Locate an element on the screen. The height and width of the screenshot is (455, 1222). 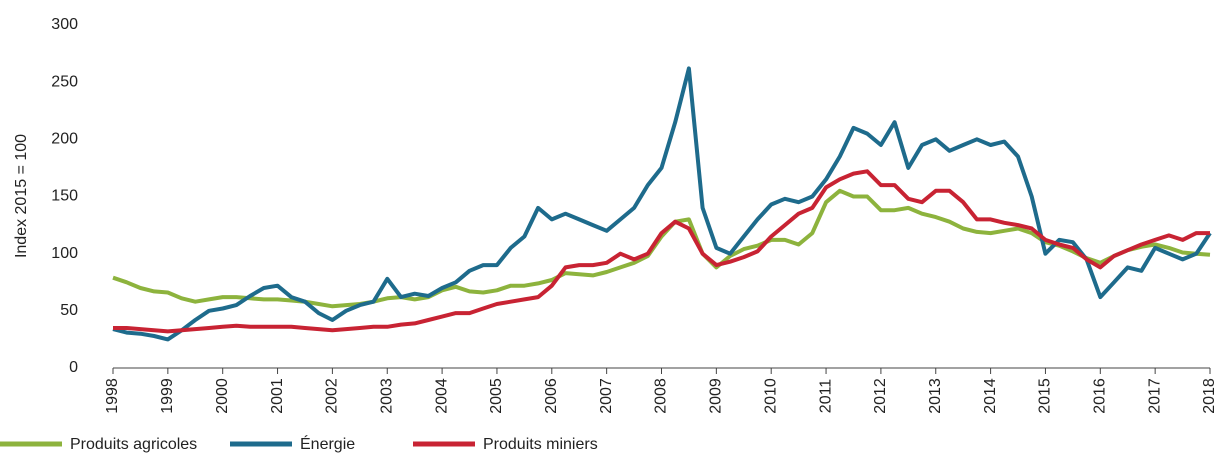
y-tick-label: 200 is located at coordinates (64, 139).